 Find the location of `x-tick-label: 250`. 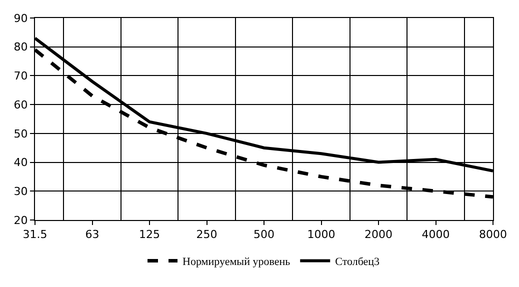

x-tick-label: 250 is located at coordinates (207, 235).